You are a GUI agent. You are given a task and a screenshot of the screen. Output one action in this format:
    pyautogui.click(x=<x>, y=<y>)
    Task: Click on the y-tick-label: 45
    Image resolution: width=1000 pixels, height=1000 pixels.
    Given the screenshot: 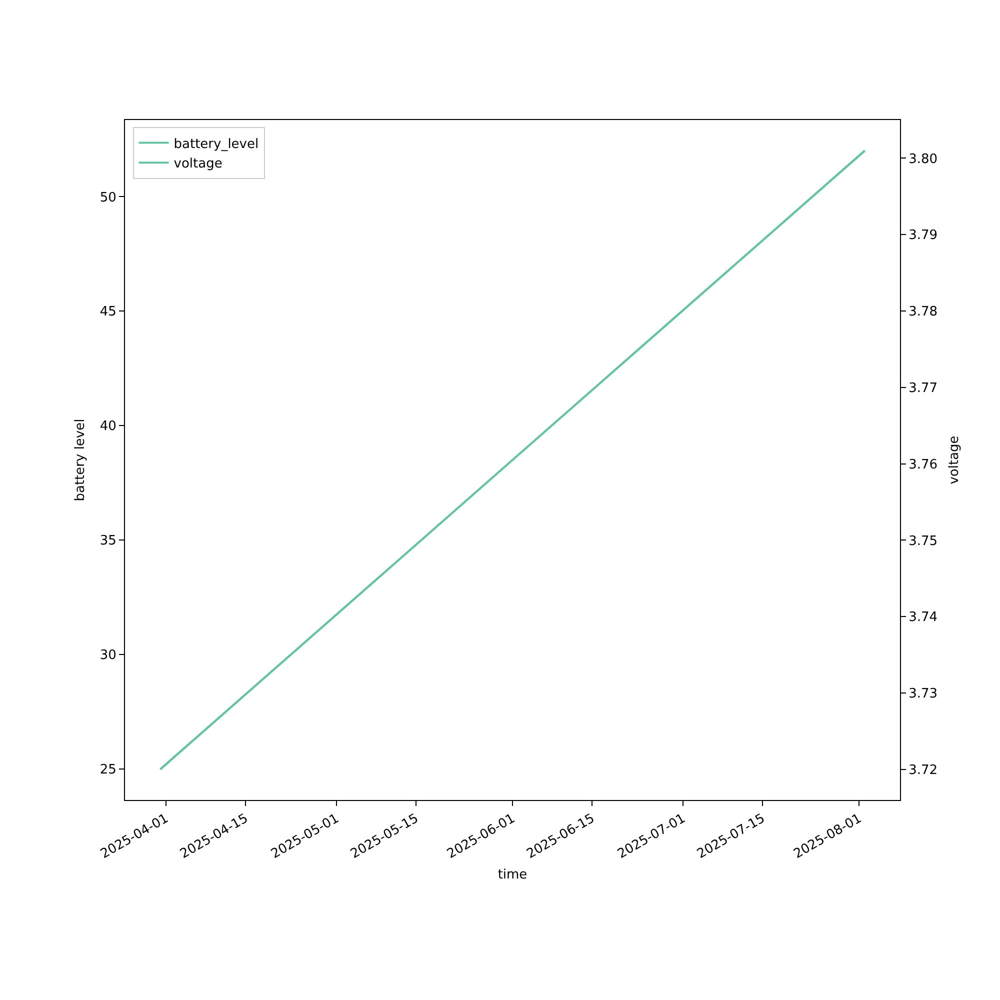 What is the action you would take?
    pyautogui.click(x=108, y=312)
    